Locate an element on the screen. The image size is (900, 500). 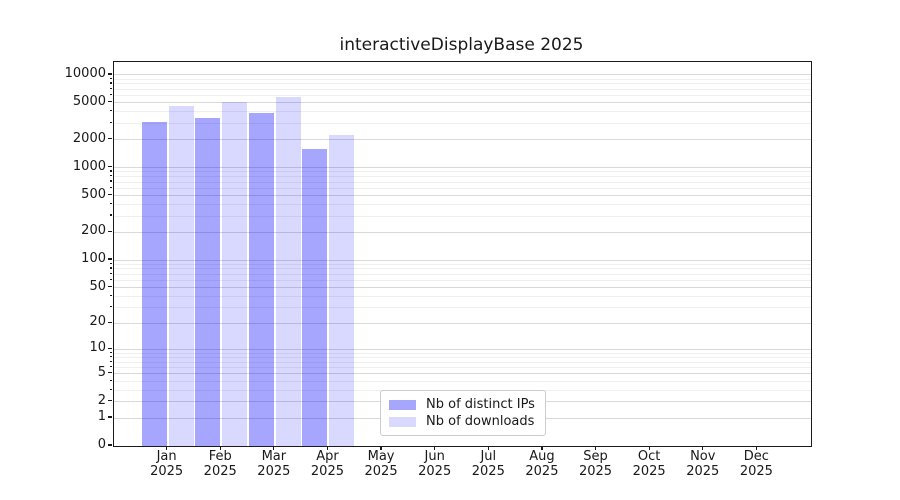
y-tick-label: 2 is located at coordinates (101, 400).